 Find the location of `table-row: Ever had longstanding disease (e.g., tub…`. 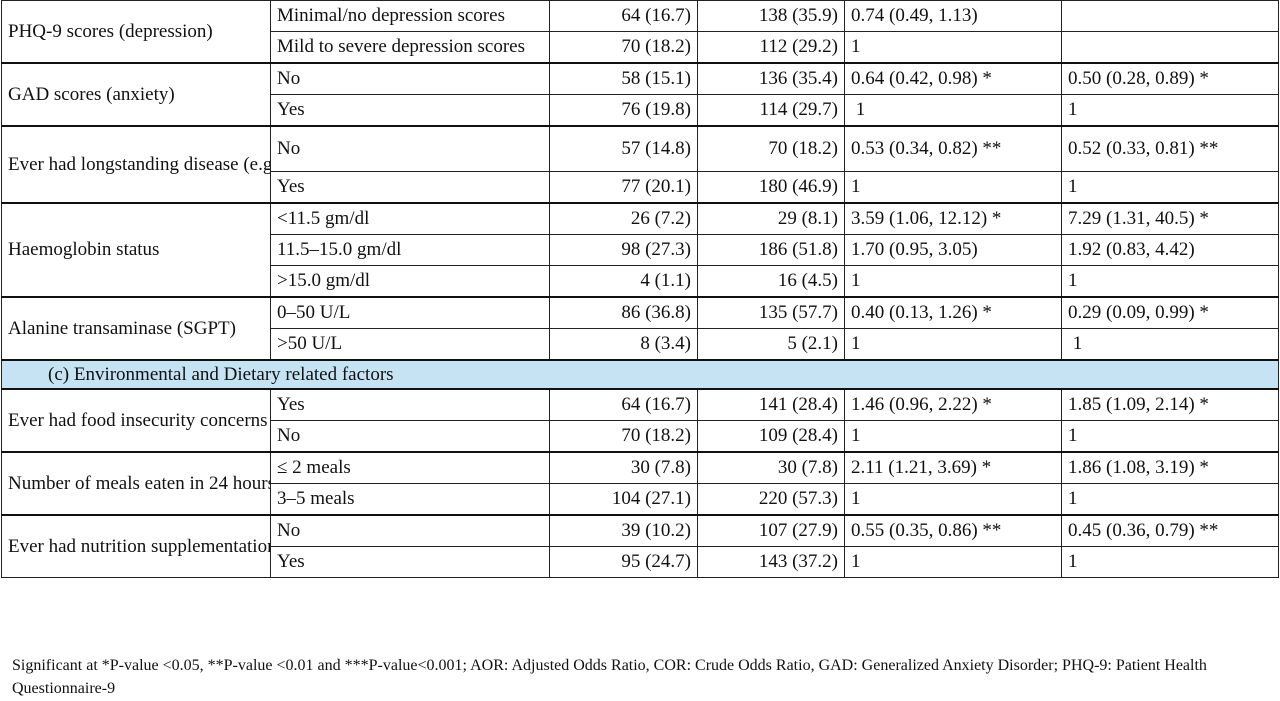

table-row: Ever had longstanding disease (e.g., tub… is located at coordinates (640, 164).